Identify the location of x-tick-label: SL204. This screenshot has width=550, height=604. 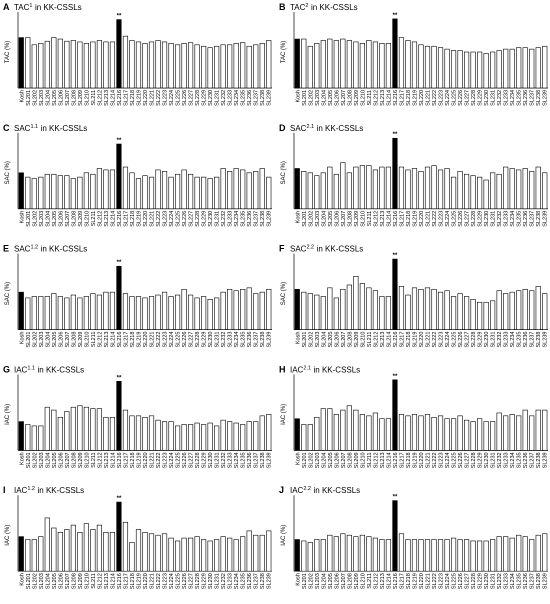
(324, 219).